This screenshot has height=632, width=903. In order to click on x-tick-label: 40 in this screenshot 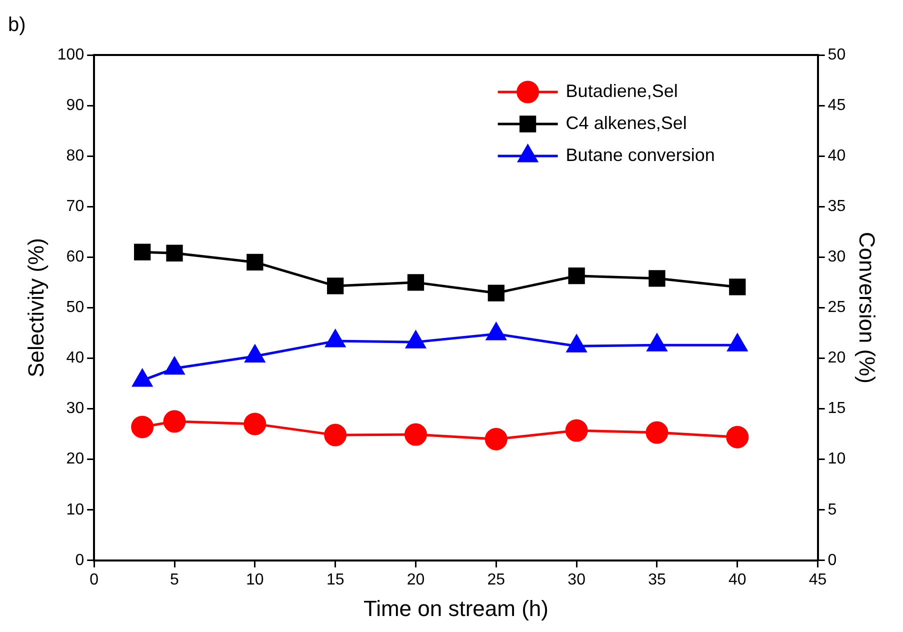, I will do `click(737, 579)`.